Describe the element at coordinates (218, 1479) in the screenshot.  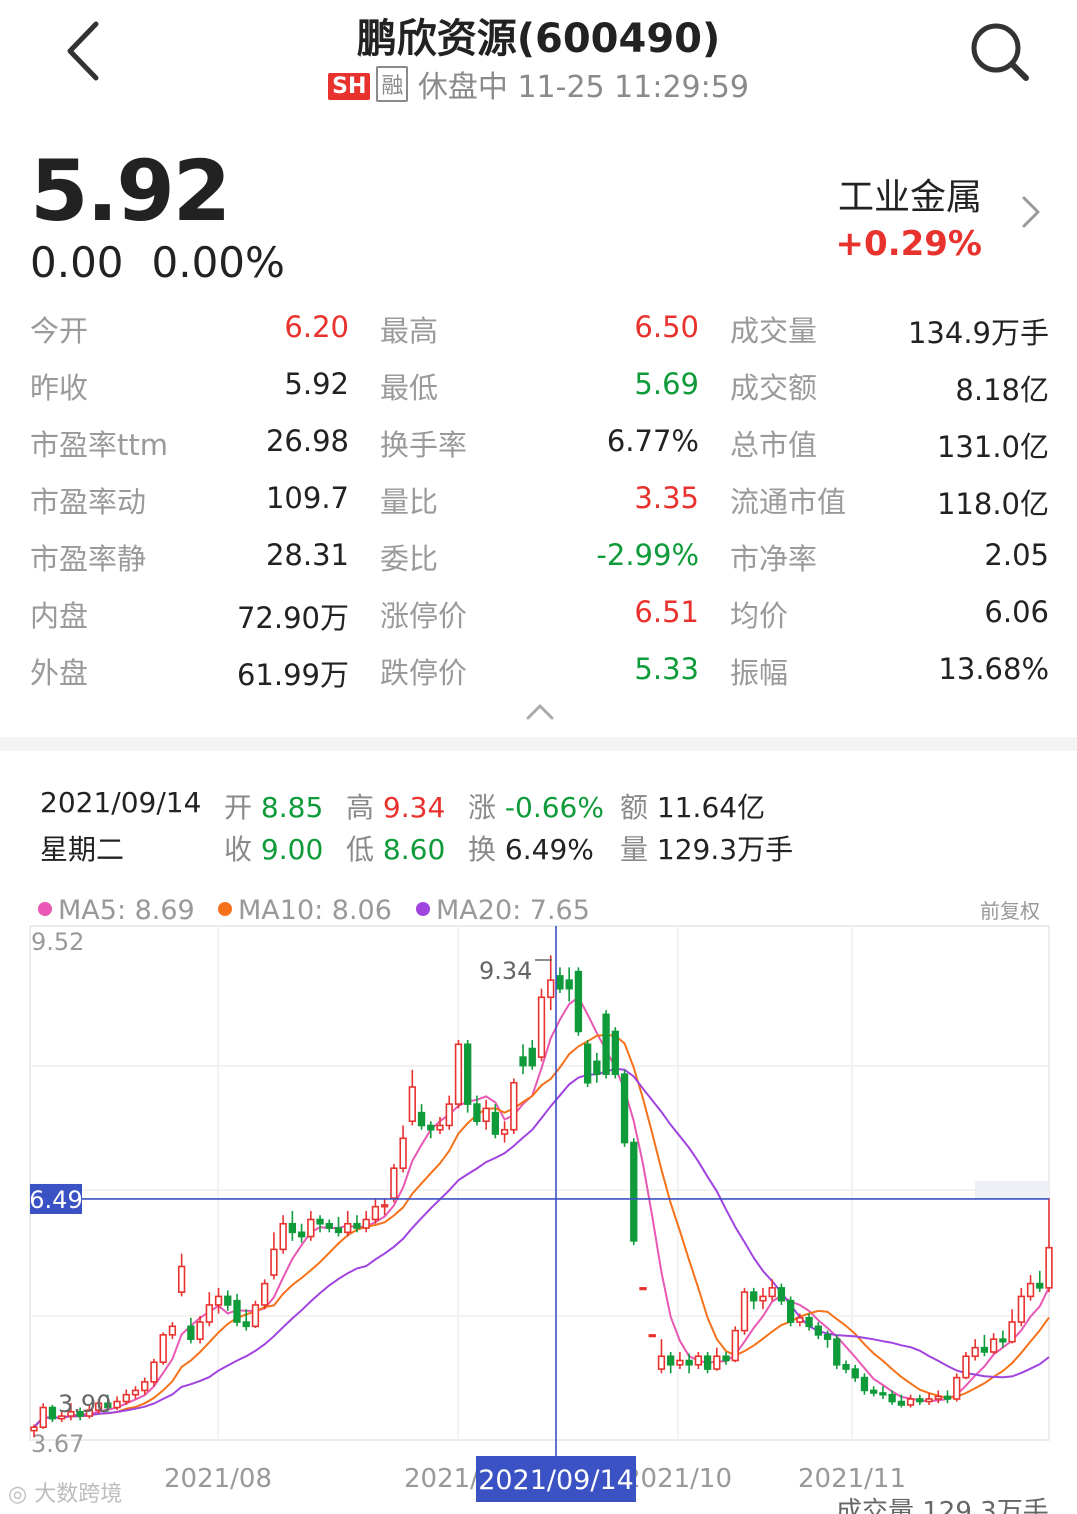
I see `x-tick-label: 2021/08` at that location.